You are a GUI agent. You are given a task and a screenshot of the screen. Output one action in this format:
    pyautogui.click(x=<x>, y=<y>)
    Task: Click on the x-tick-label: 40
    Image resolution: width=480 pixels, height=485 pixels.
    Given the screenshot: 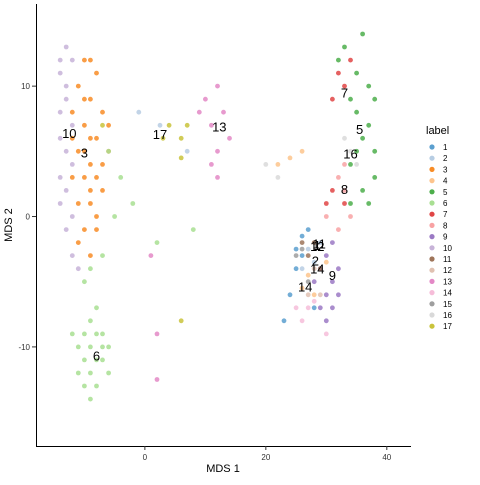 What is the action you would take?
    pyautogui.click(x=386, y=457)
    